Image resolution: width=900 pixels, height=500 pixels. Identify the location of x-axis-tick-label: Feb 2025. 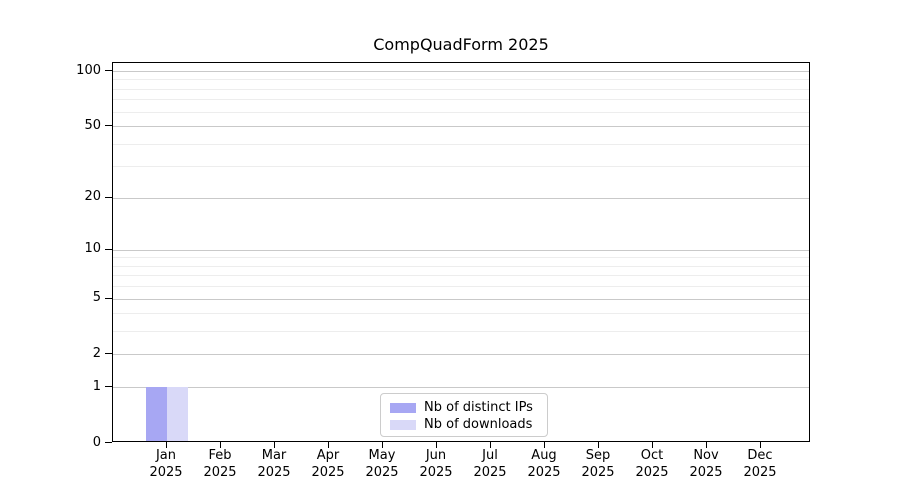
(220, 464).